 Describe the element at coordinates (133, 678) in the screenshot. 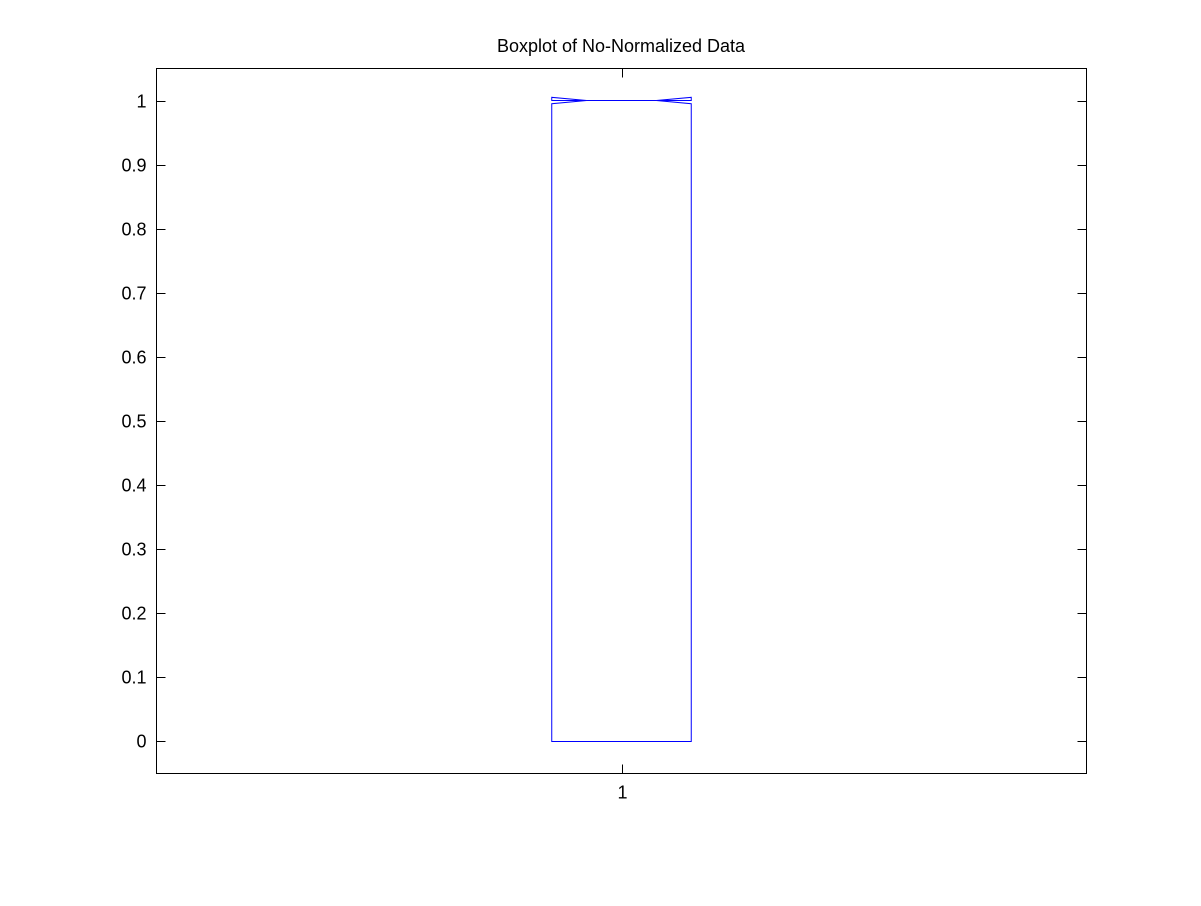

I see `y-tick-label: 0.1` at that location.